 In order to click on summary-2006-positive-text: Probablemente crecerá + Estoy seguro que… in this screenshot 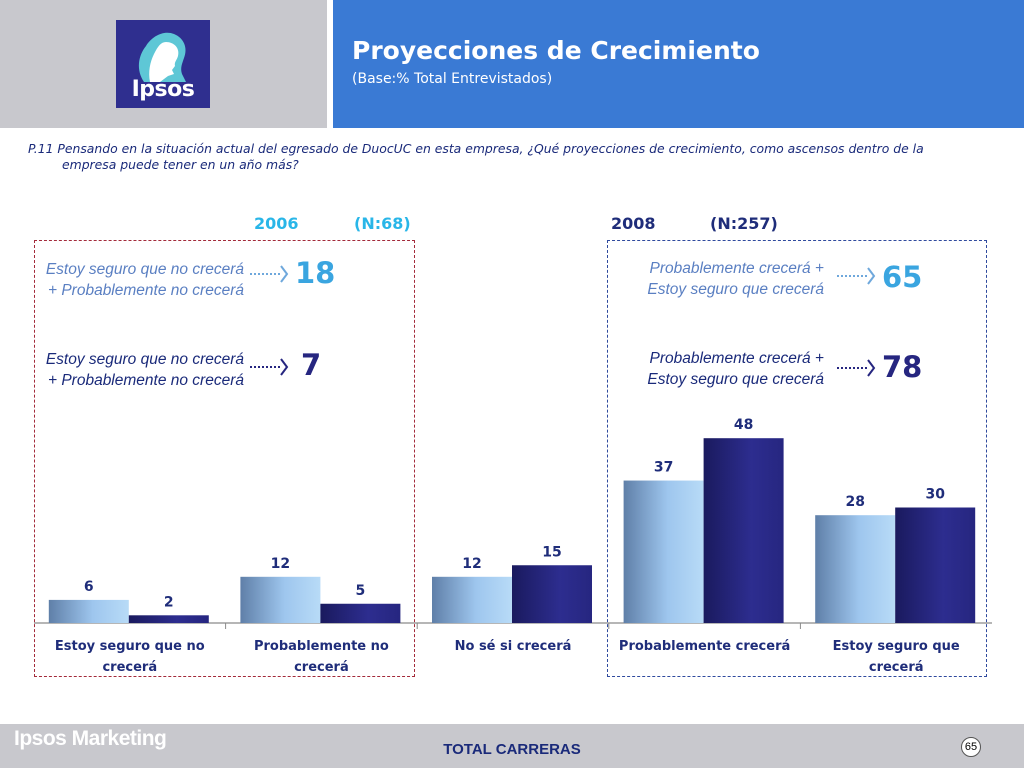, I will do `click(735, 279)`.